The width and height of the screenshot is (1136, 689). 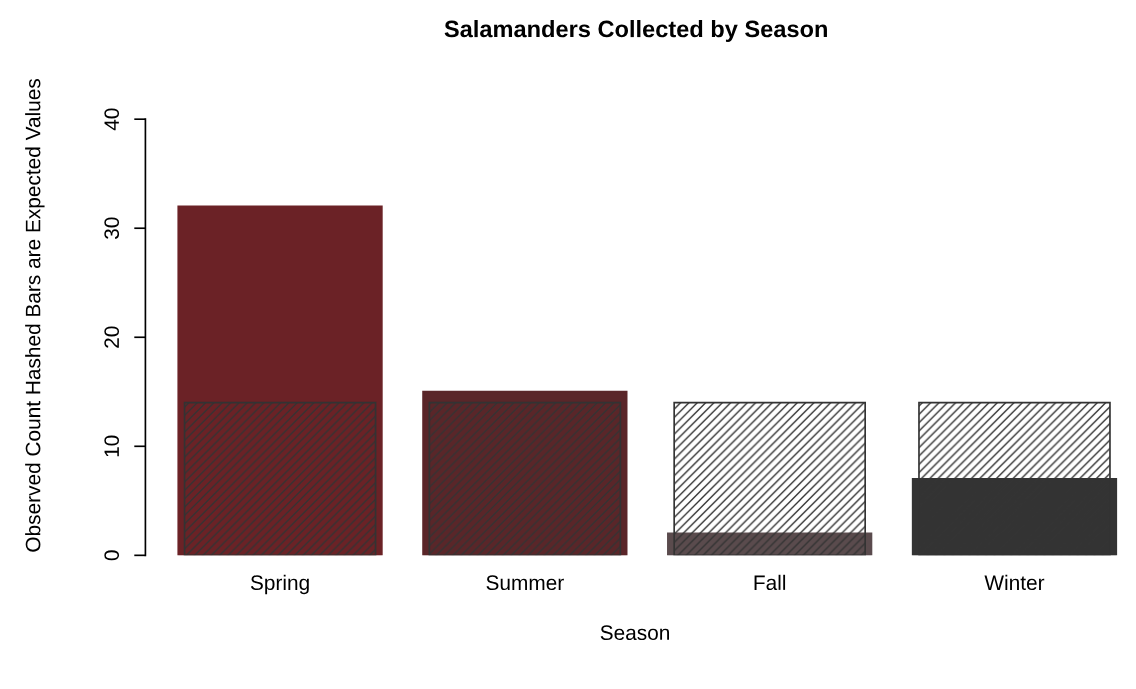 What do you see at coordinates (279, 584) in the screenshot?
I see `x-tick-label: Spring` at bounding box center [279, 584].